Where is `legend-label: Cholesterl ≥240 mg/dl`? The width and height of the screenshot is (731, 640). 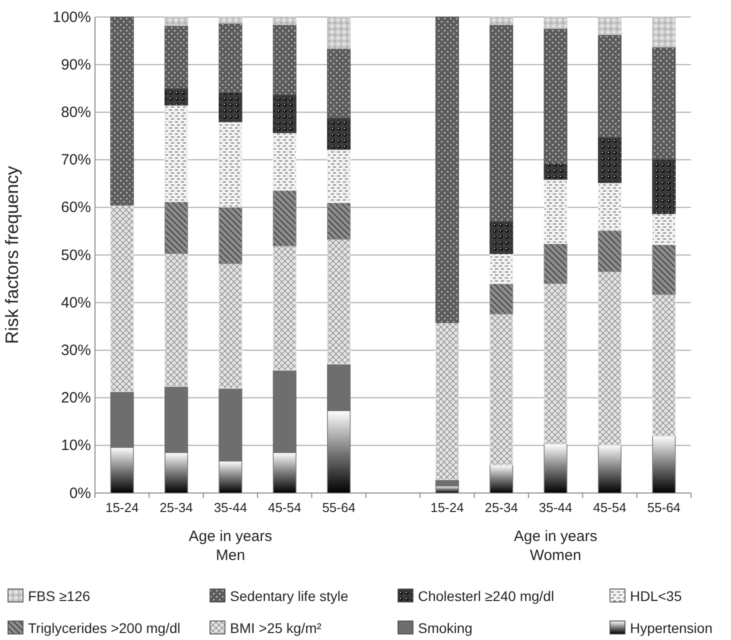 legend-label: Cholesterl ≥240 mg/dl is located at coordinates (486, 596).